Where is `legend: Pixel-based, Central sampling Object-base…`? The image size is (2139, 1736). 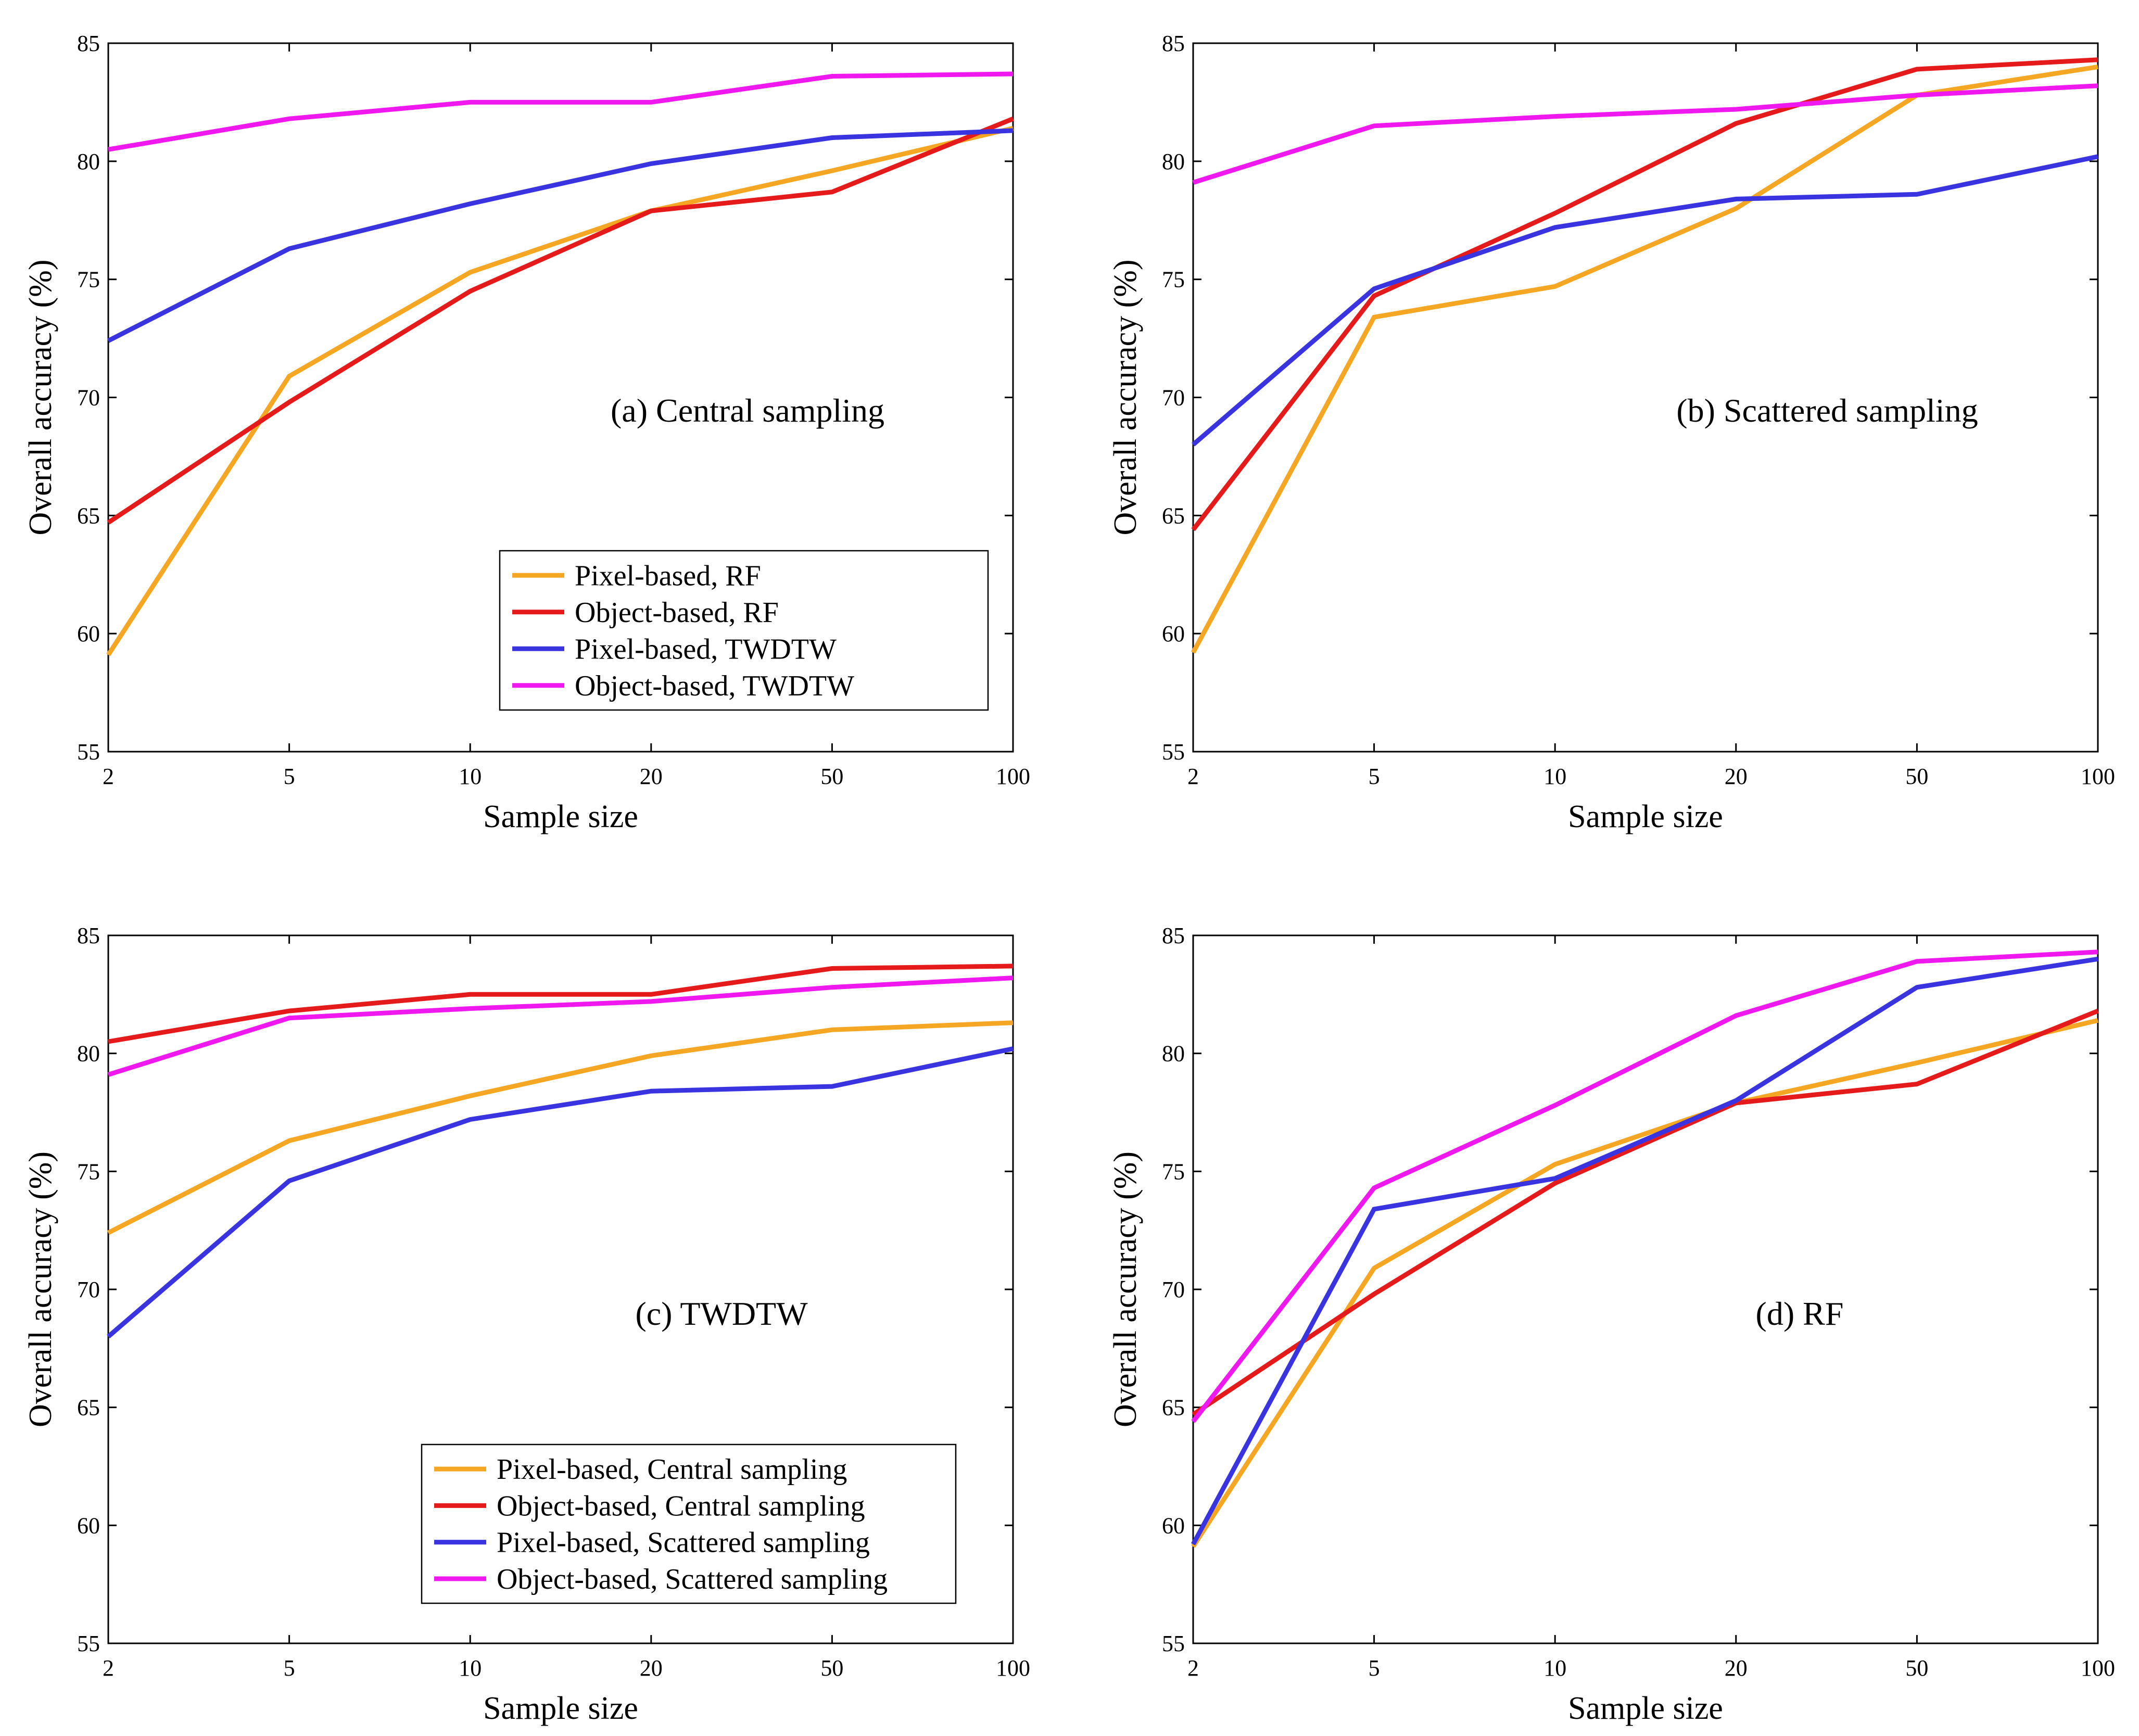 legend: Pixel-based, Central sampling Object-base… is located at coordinates (689, 1523).